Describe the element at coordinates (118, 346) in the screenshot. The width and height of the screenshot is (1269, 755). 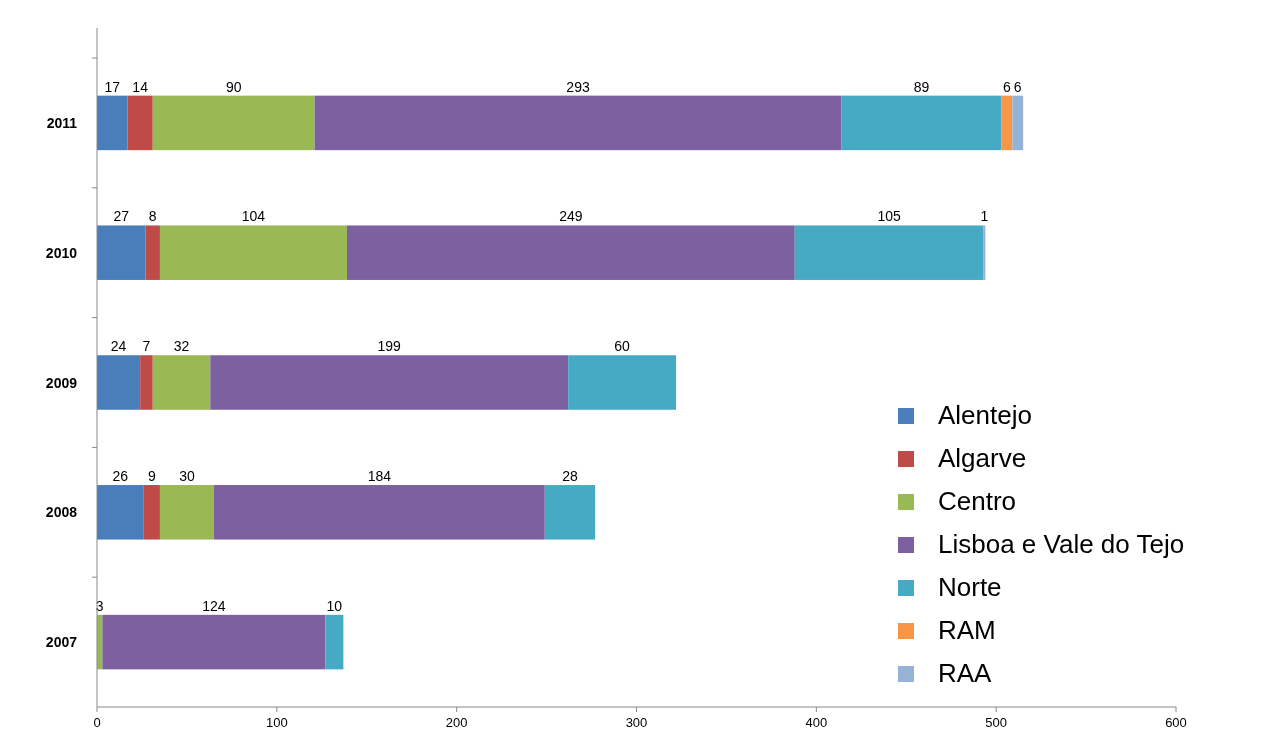
I see `data-label: 24` at that location.